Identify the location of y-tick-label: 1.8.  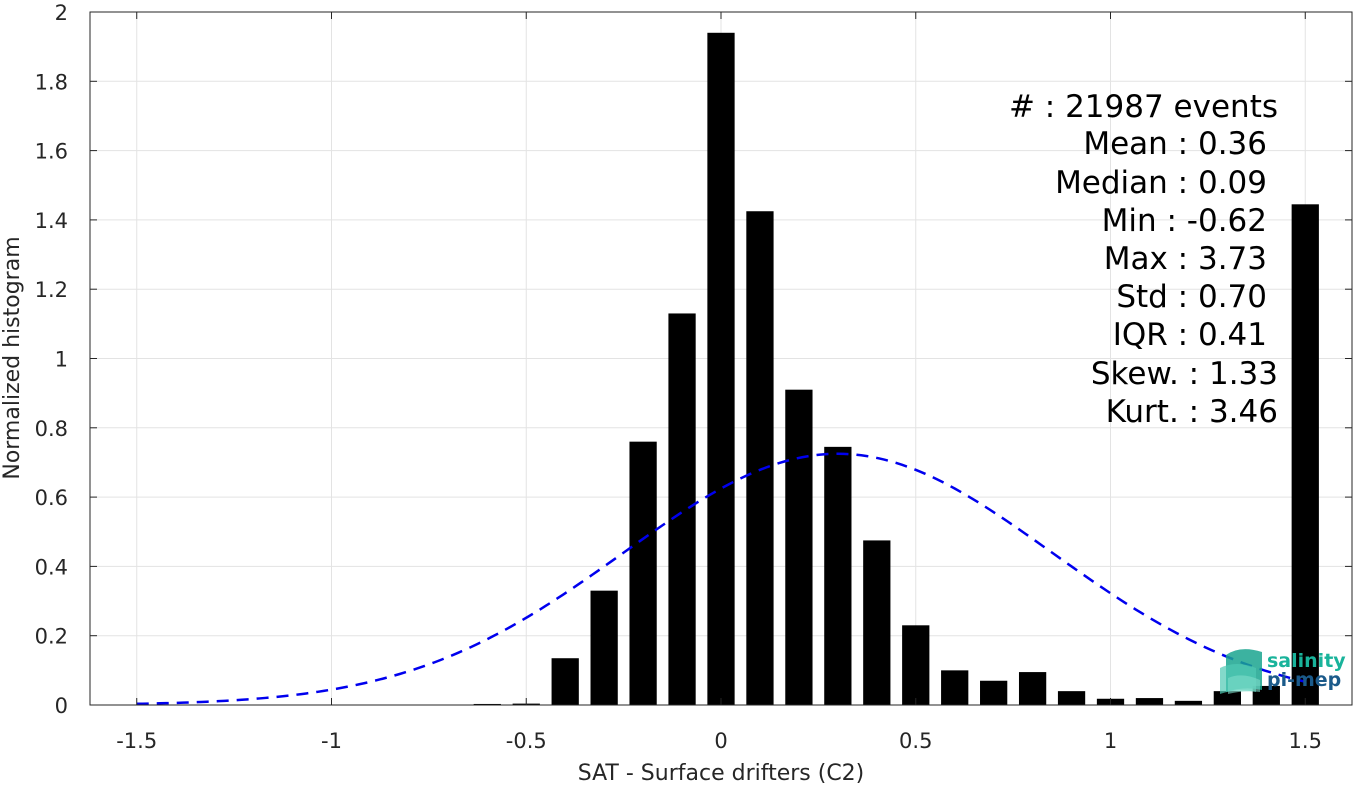
(51, 82).